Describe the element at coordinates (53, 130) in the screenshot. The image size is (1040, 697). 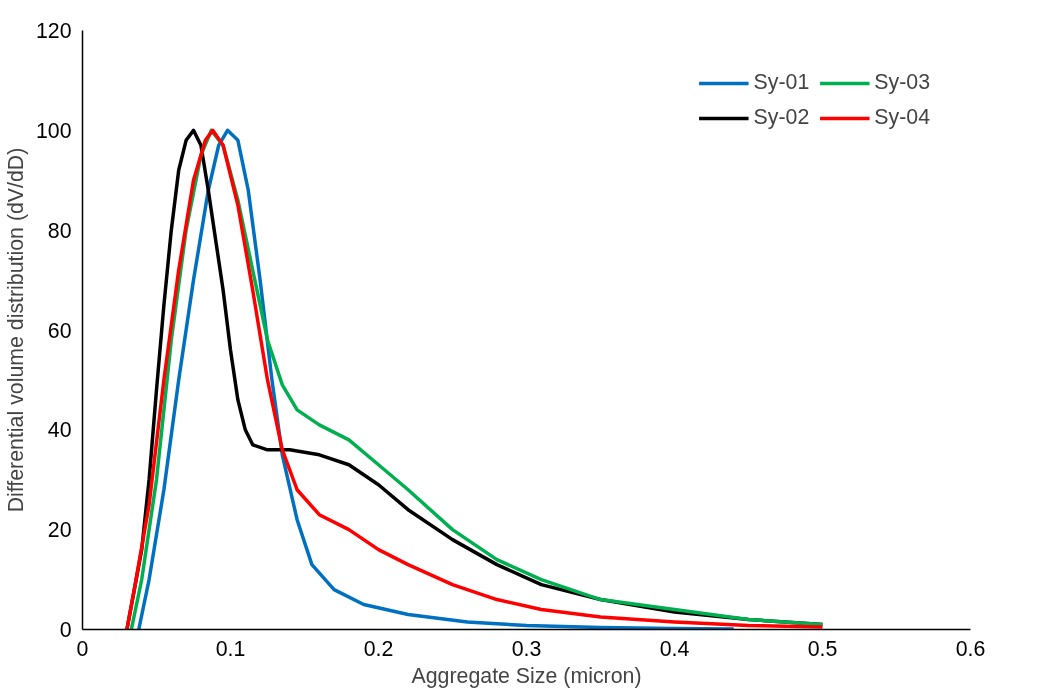
I see `y-tick-label: 100` at that location.